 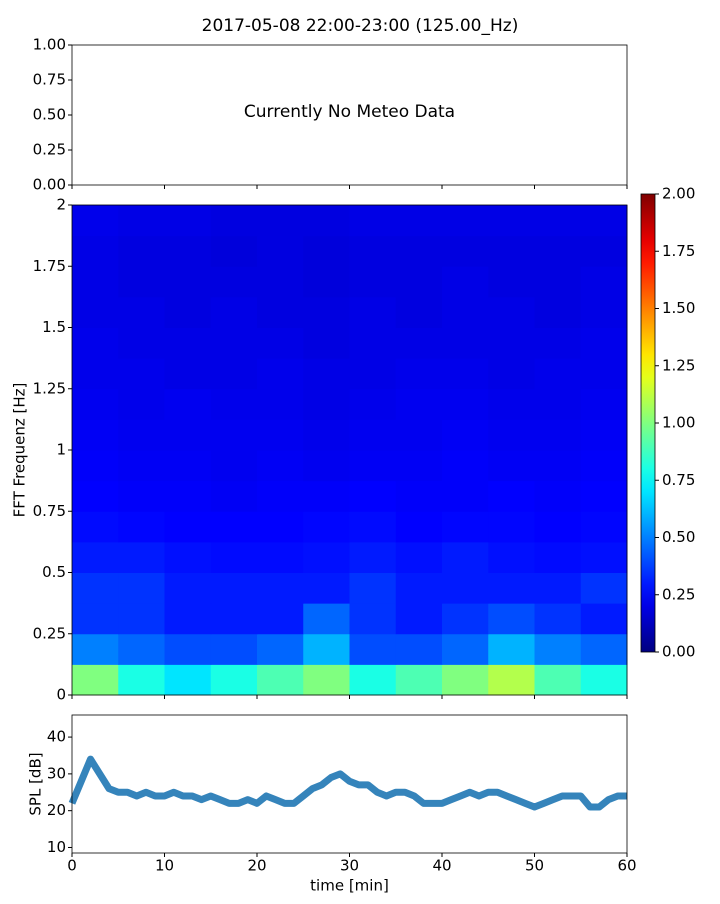 What do you see at coordinates (56, 847) in the screenshot?
I see `y-tick-label: 10` at bounding box center [56, 847].